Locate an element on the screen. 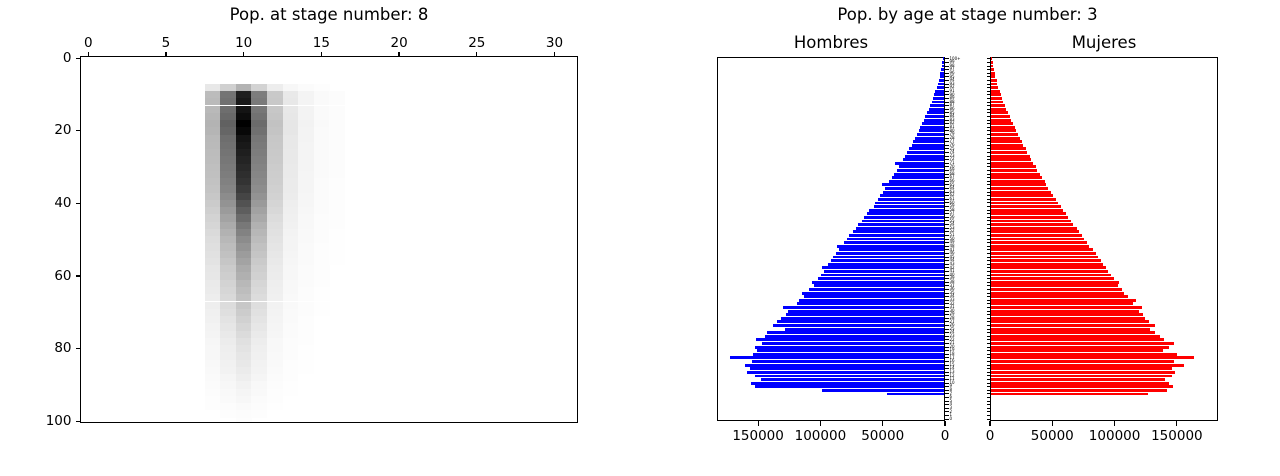 The height and width of the screenshot is (476, 1280). age-label: 63 is located at coordinates (952, 191).